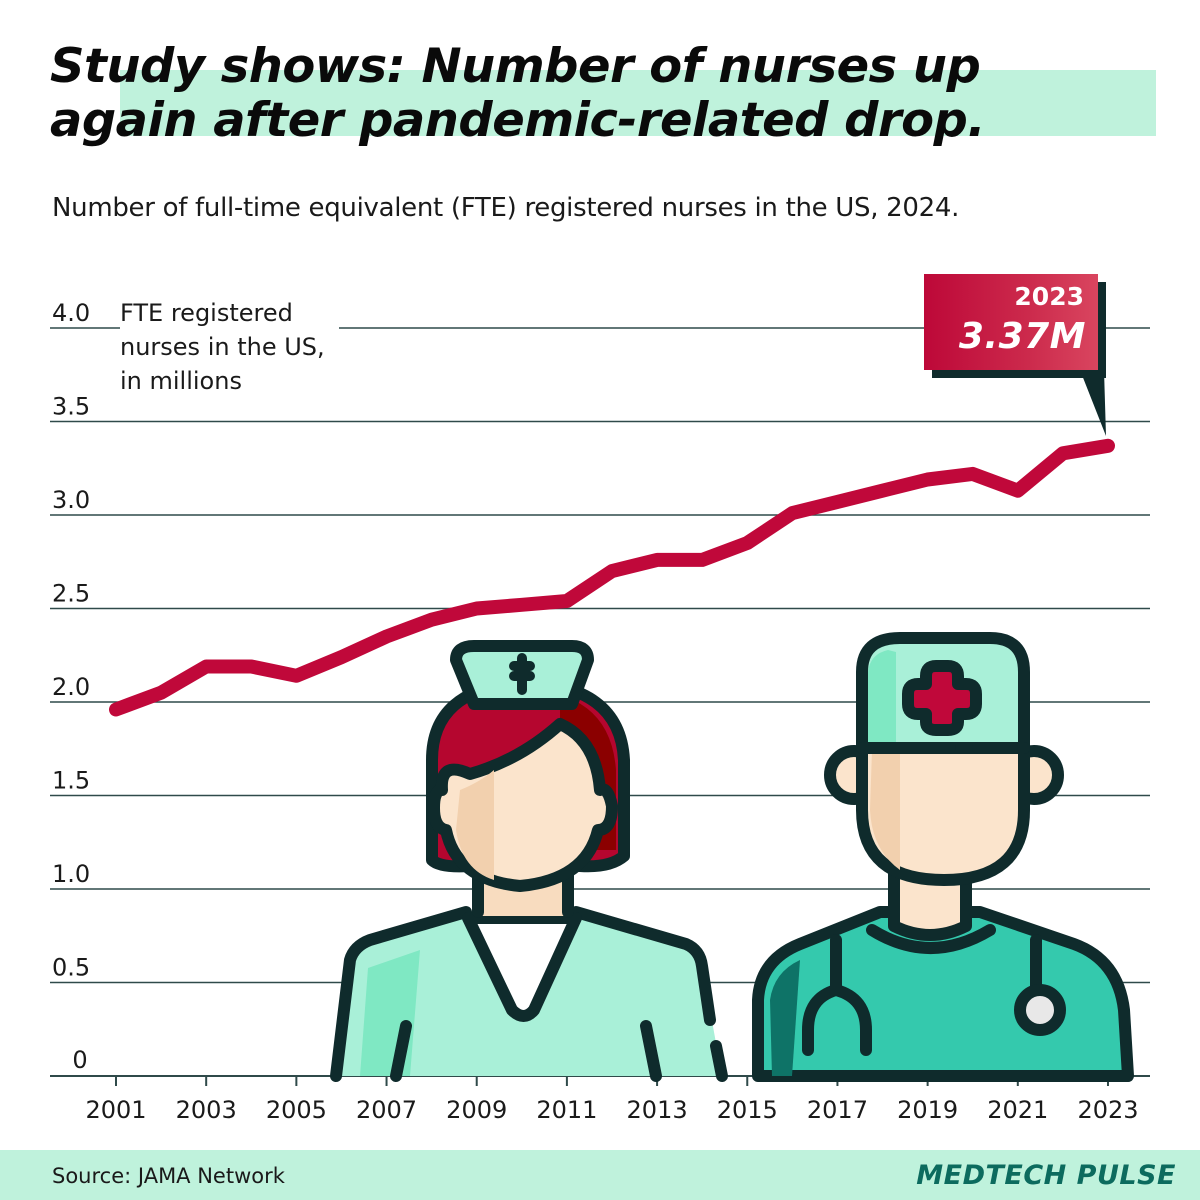 The image size is (1200, 1200). I want to click on y-tick-label: 2.0, so click(71, 687).